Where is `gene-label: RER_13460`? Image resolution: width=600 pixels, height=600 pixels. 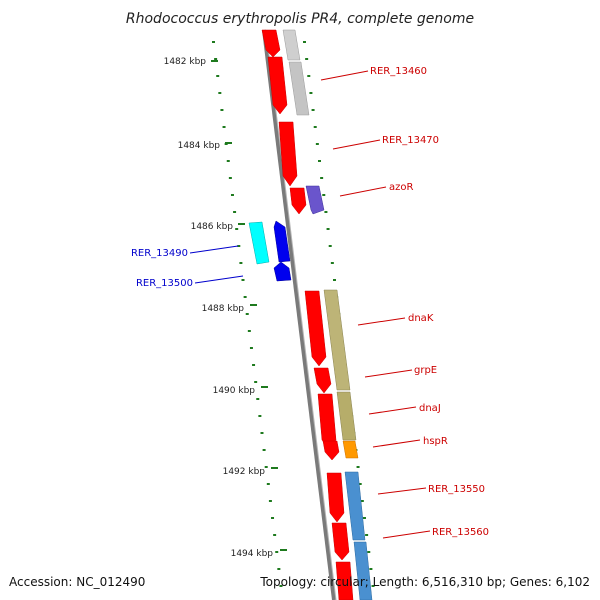
gene-label: RER_13460 is located at coordinates (398, 71).